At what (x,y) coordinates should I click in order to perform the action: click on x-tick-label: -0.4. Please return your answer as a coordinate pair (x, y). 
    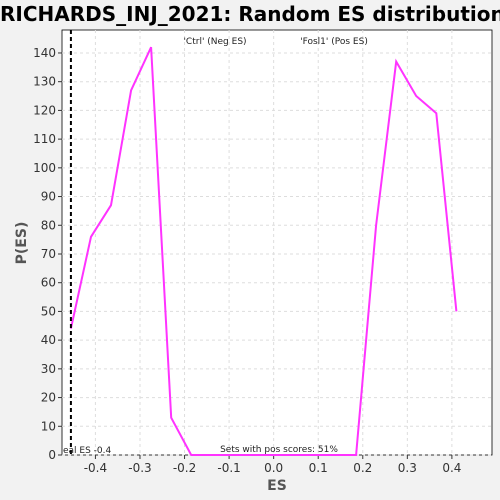
    Looking at the image, I should click on (95, 468).